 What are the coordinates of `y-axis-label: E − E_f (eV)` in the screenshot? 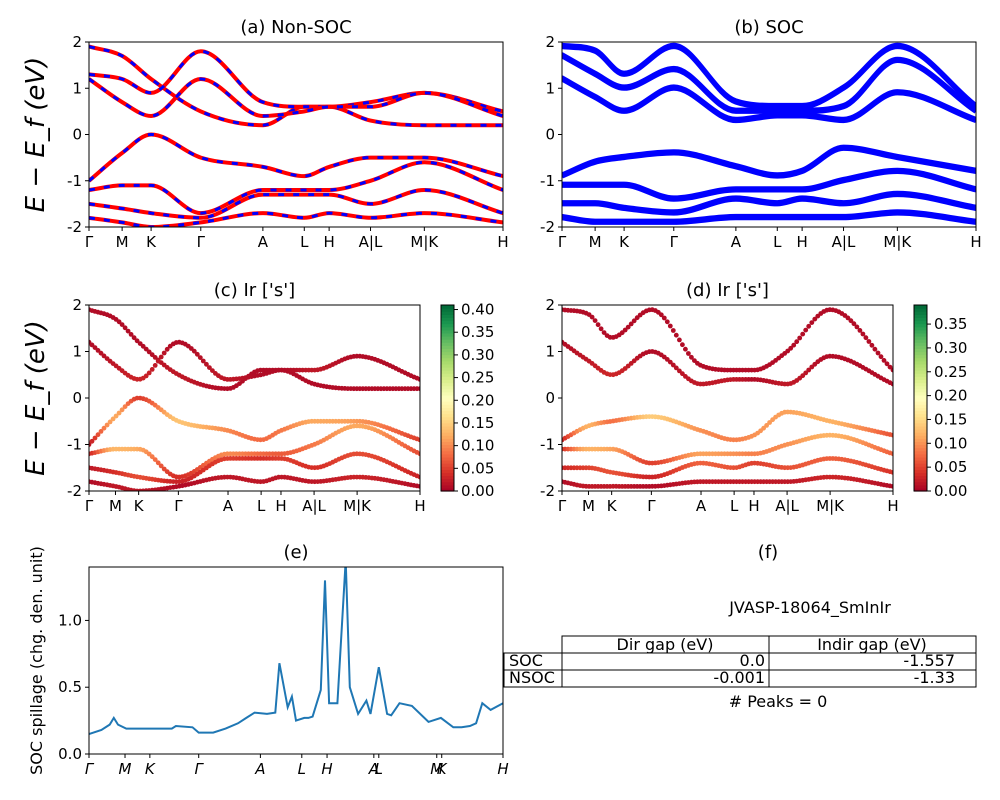 It's located at (36, 135).